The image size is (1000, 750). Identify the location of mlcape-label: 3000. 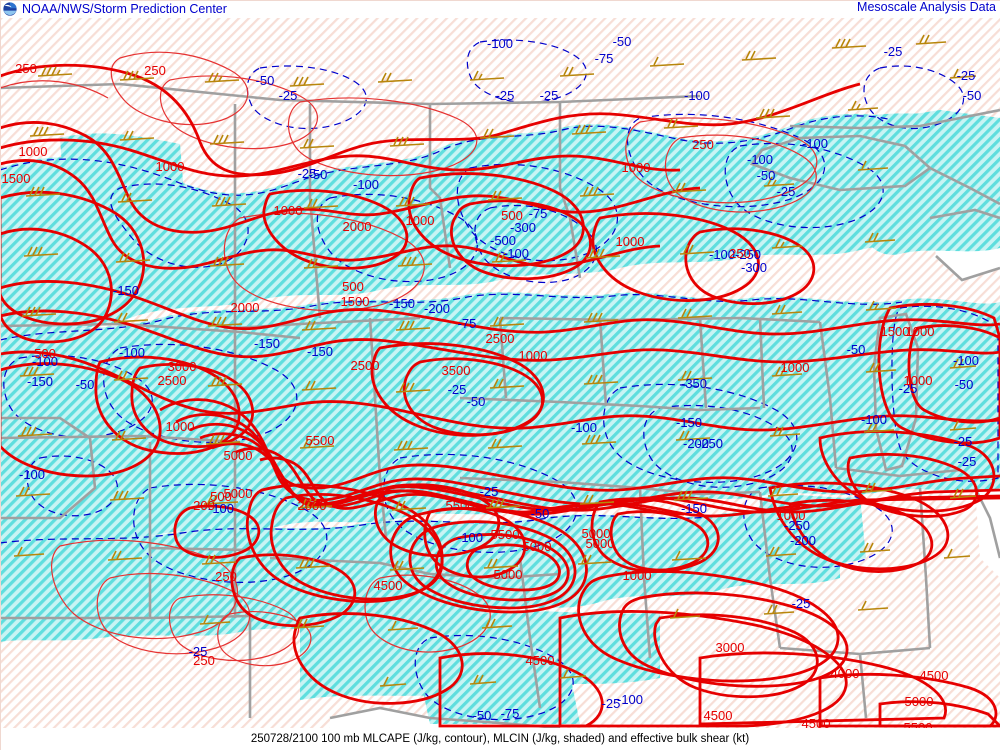
(730, 647).